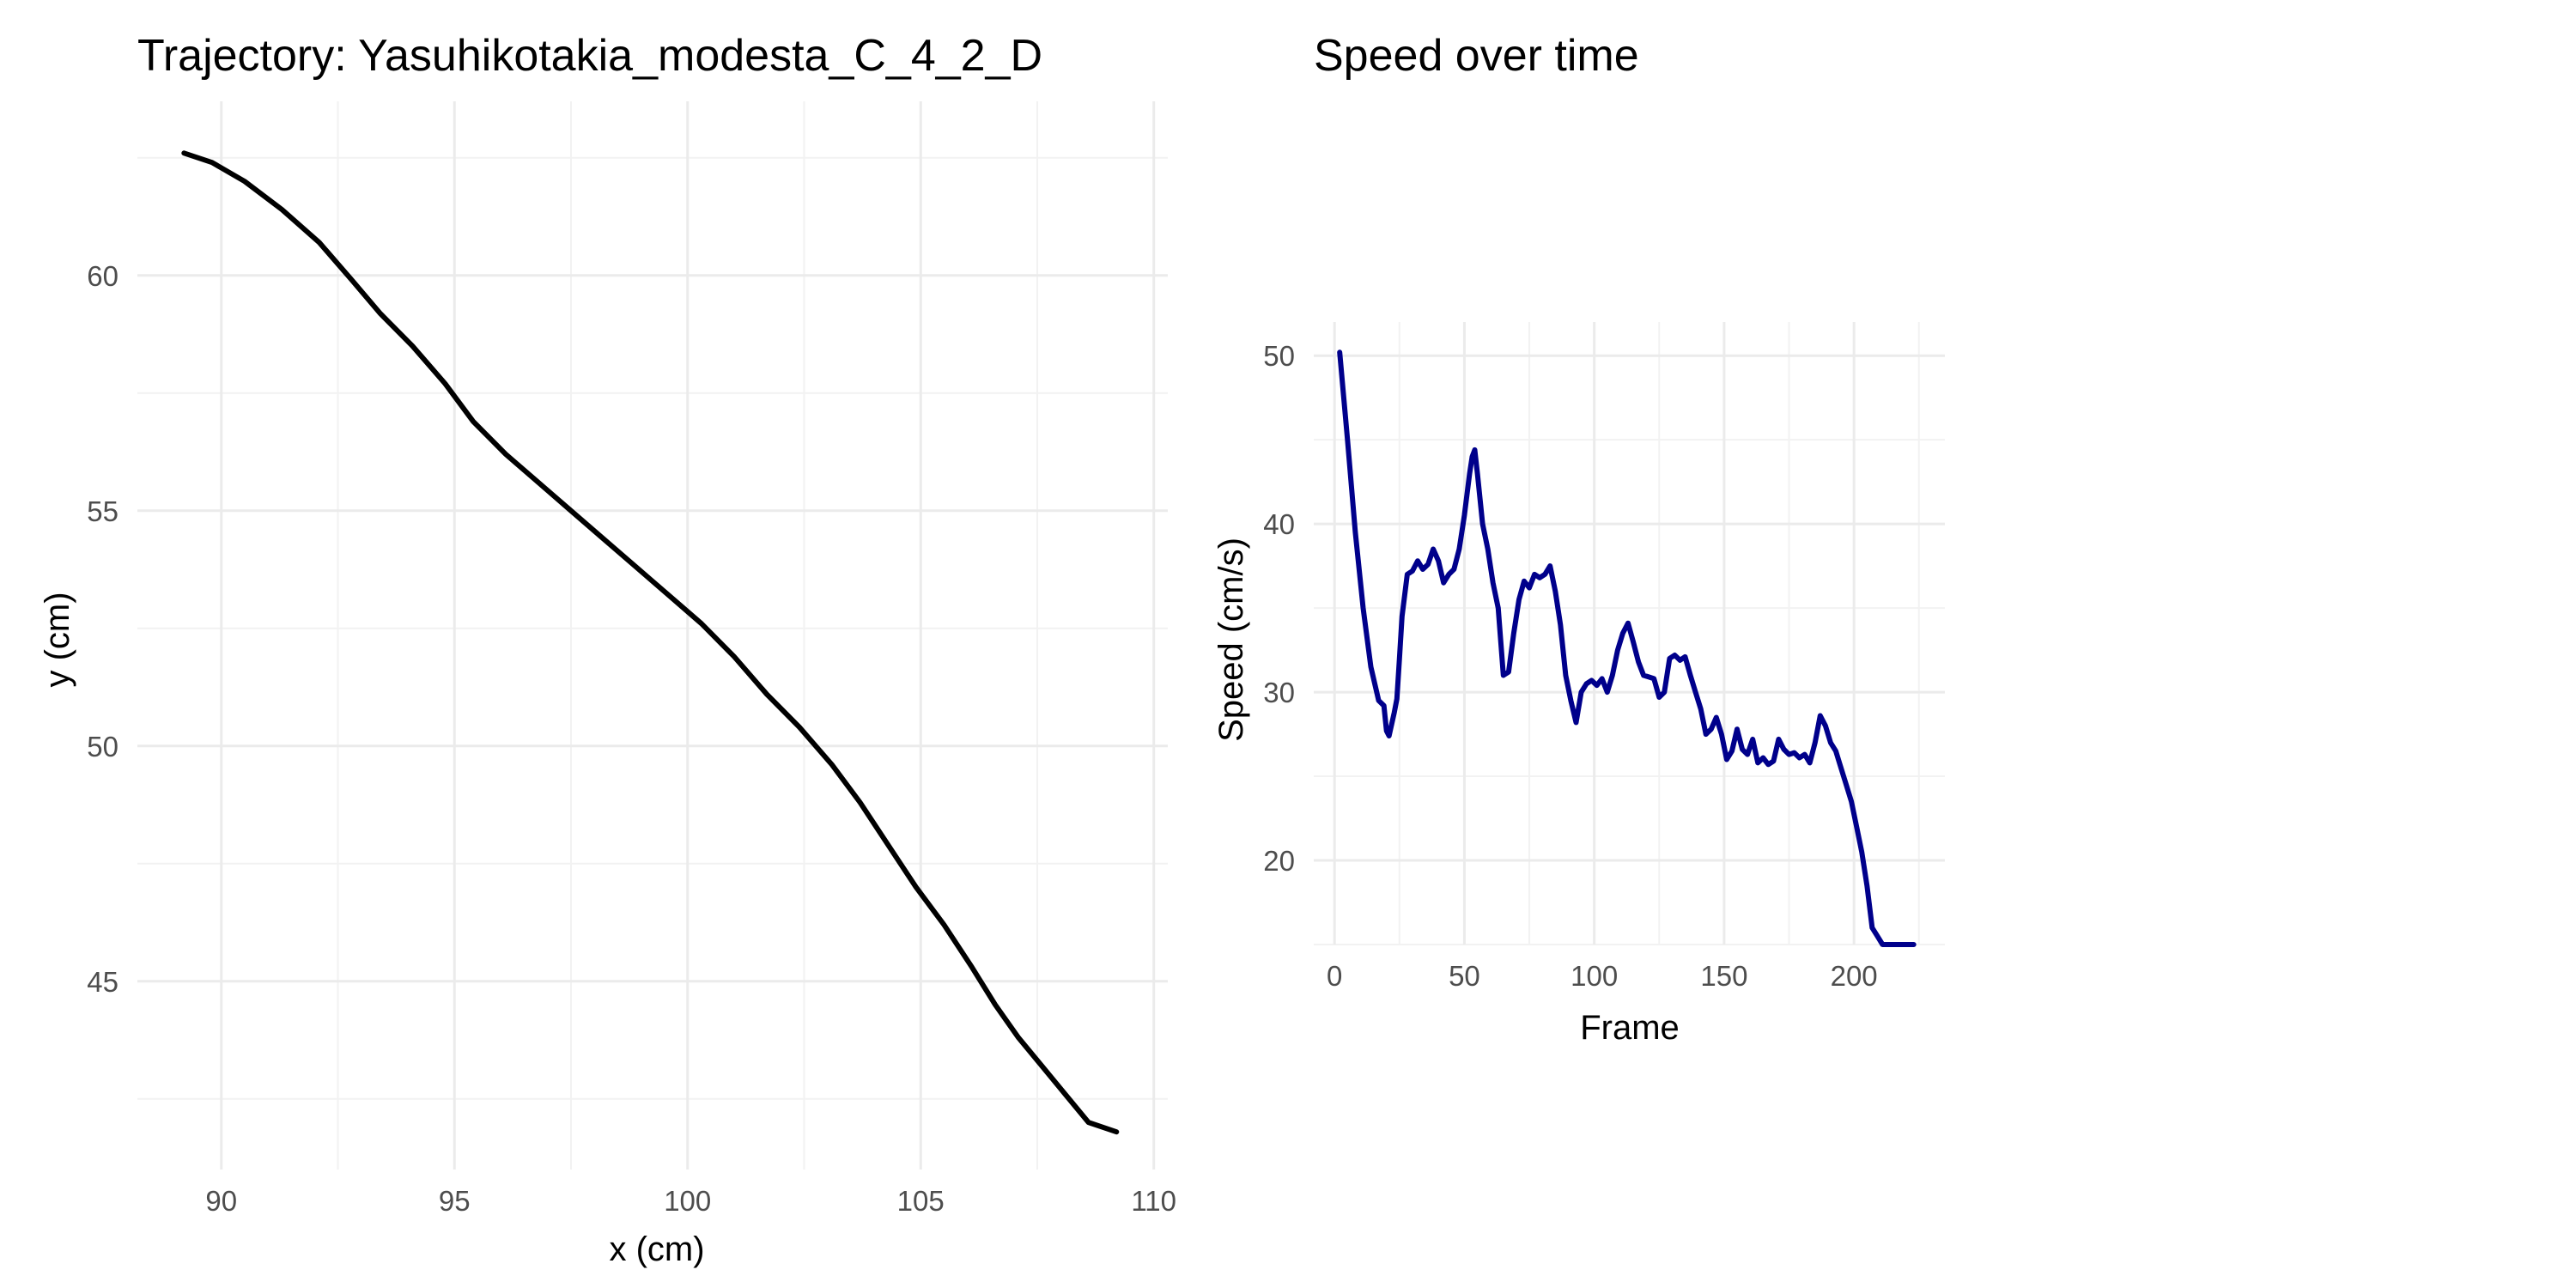 This screenshot has width=2576, height=1288. Describe the element at coordinates (1723, 976) in the screenshot. I see `x-tick-label: 150` at that location.